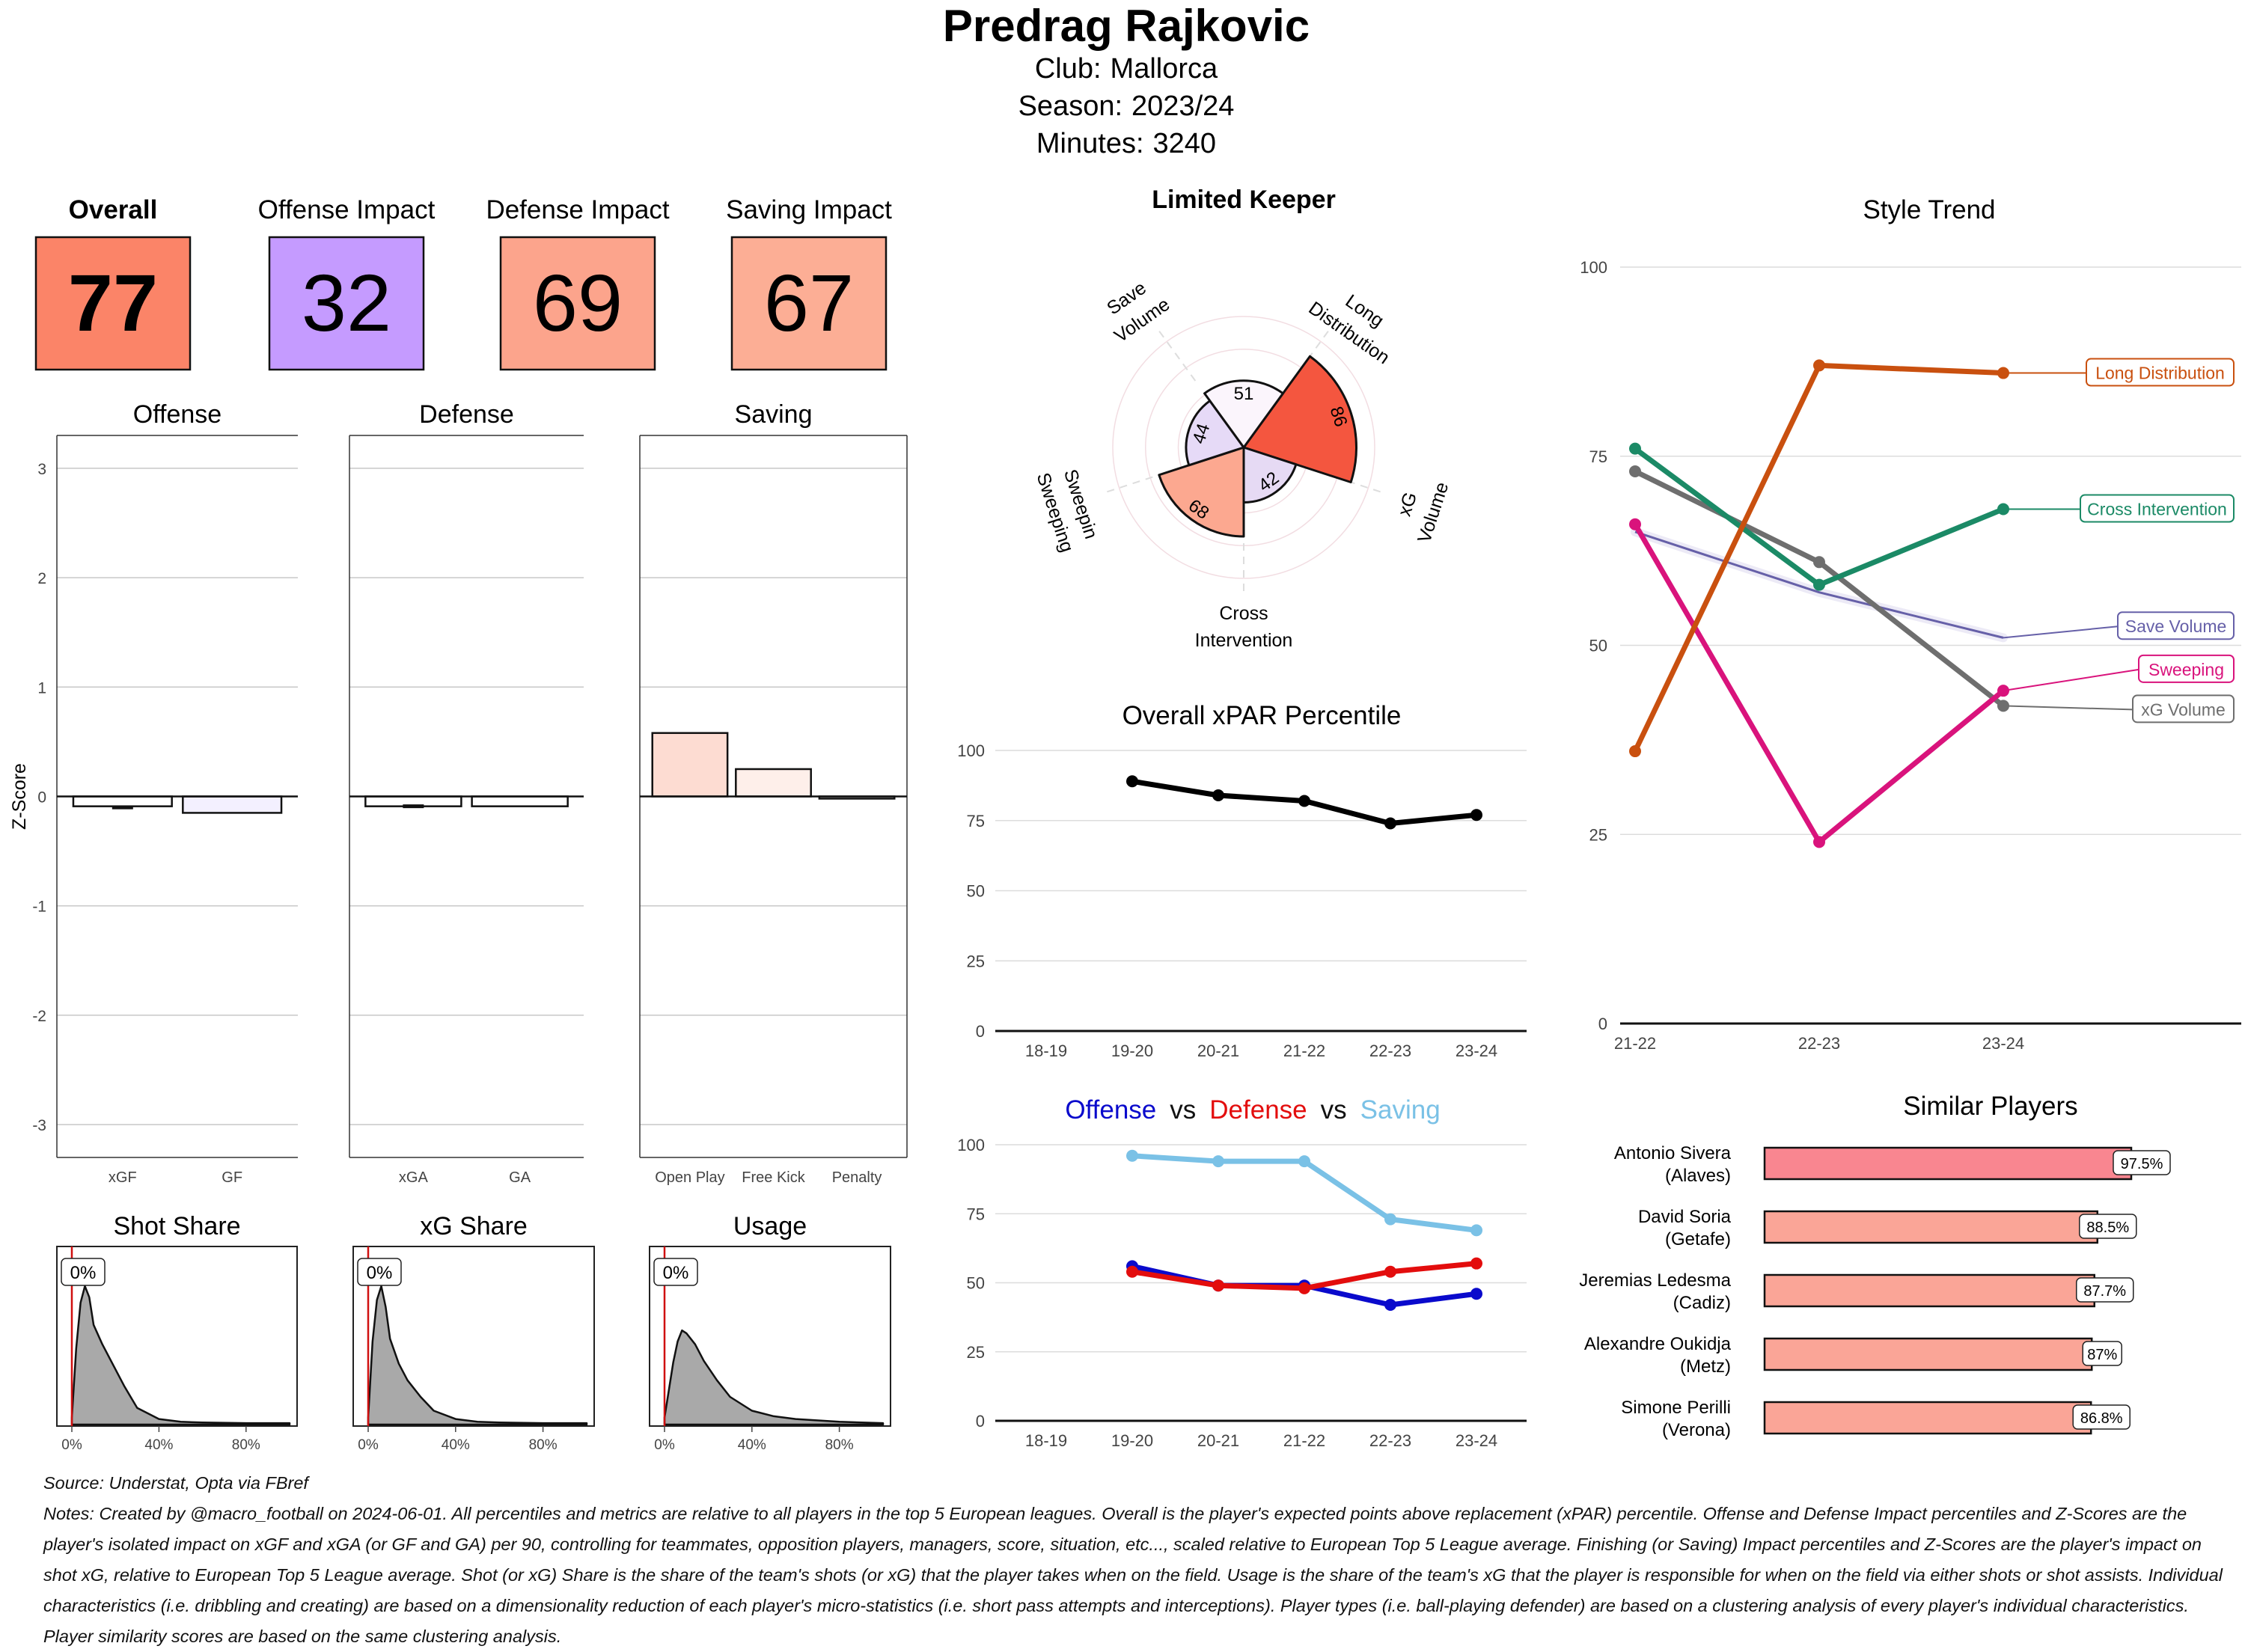 This screenshot has height=1652, width=2245. Describe the element at coordinates (1420, 508) in the screenshot. I see `radar-category-label: xGVolume` at that location.